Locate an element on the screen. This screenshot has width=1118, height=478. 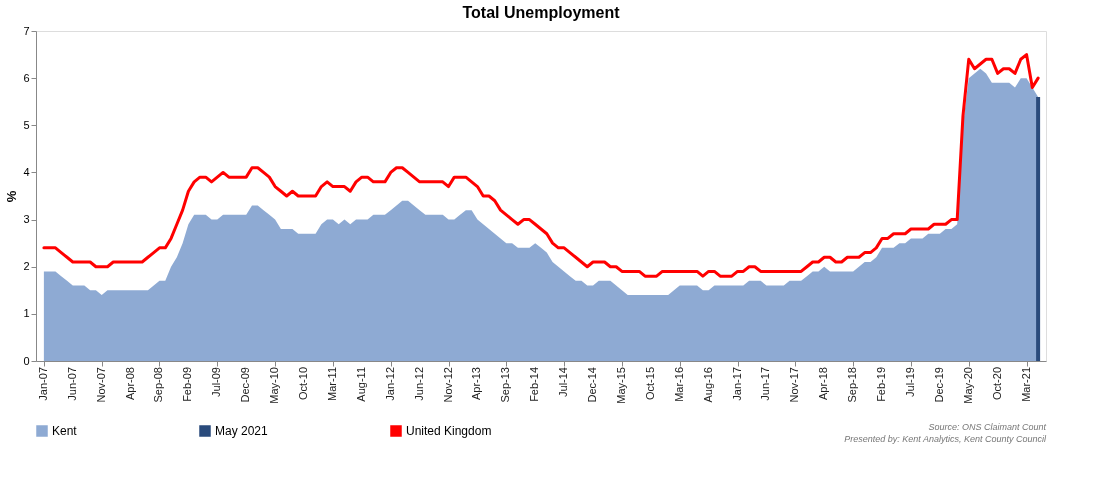
text: Presented by: Kent Analytics, Kent County Council is located at coordinates (945, 439).